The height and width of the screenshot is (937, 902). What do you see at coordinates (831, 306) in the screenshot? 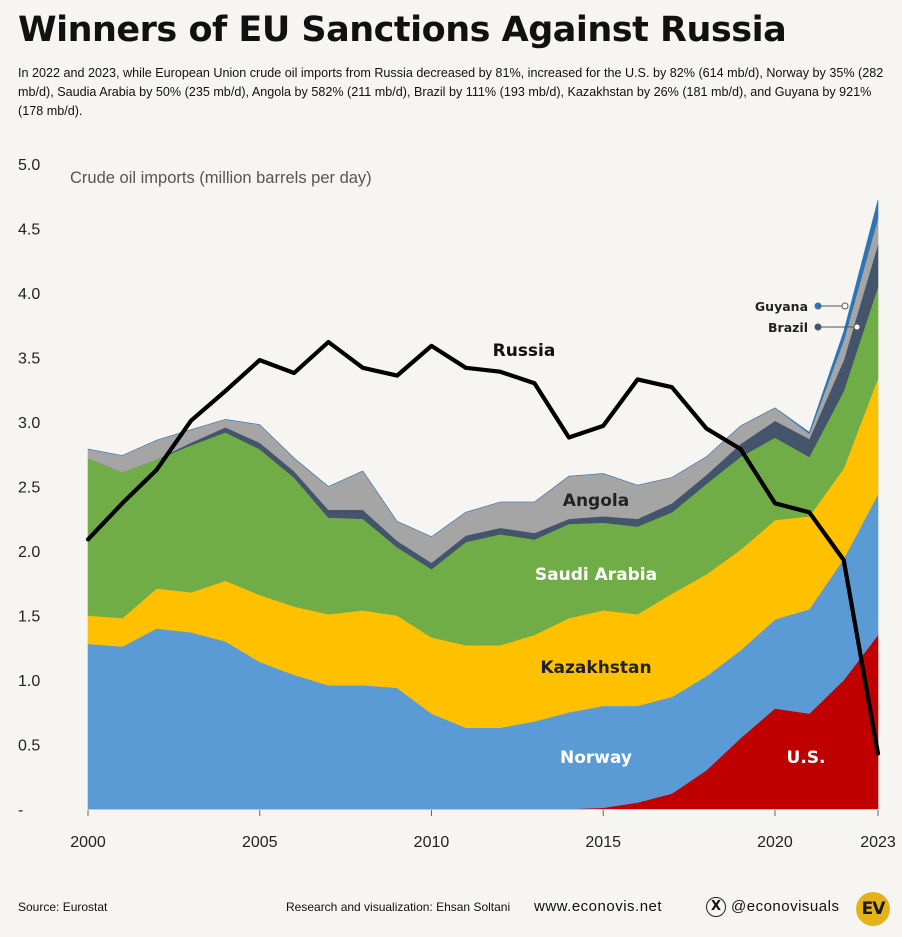
I see `guyana-marker` at bounding box center [831, 306].